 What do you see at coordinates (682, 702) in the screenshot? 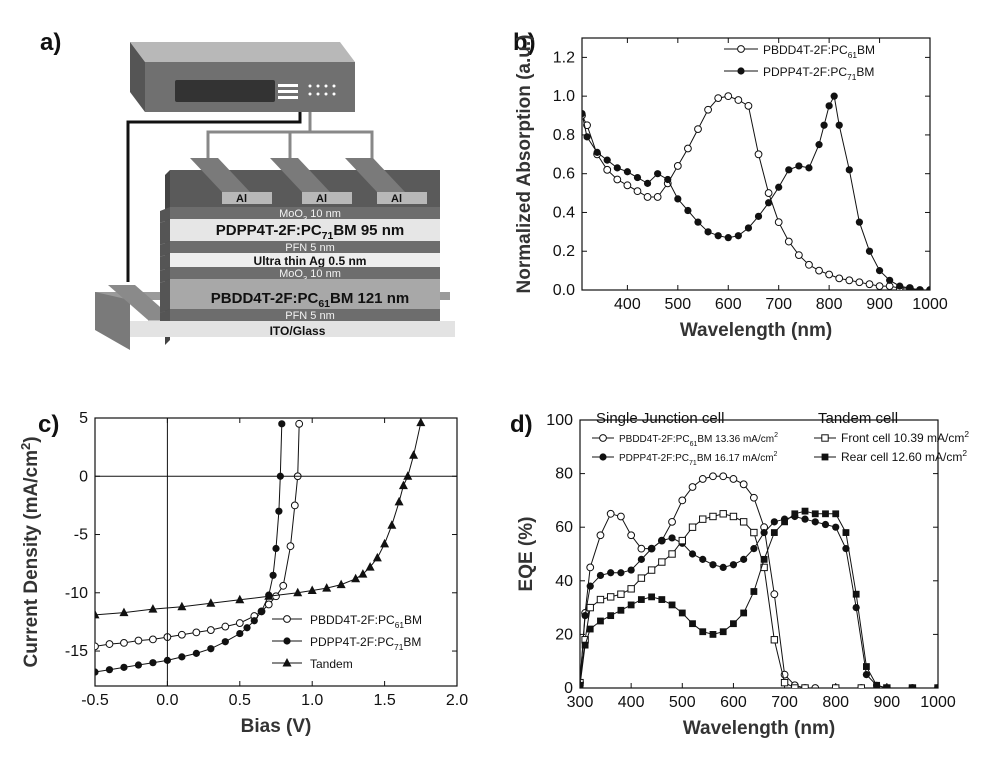
I see `eqe-xtick-label: 500` at bounding box center [682, 702].